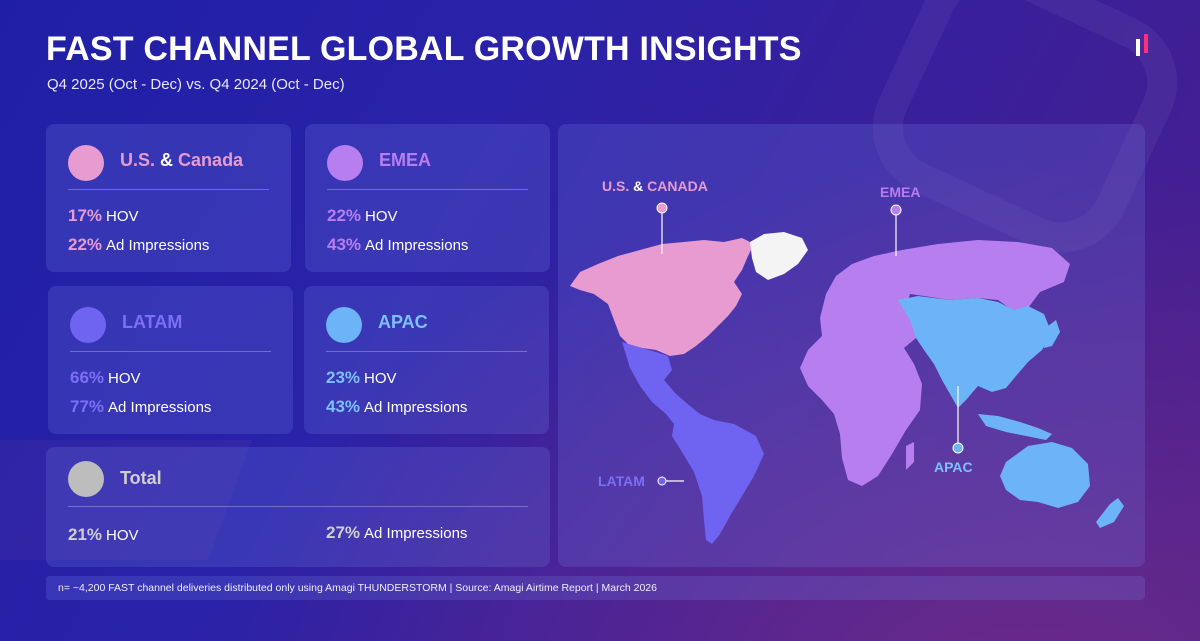 This screenshot has height=641, width=1200. Describe the element at coordinates (85, 244) in the screenshot. I see `us-canada-ad-value: 22%` at that location.